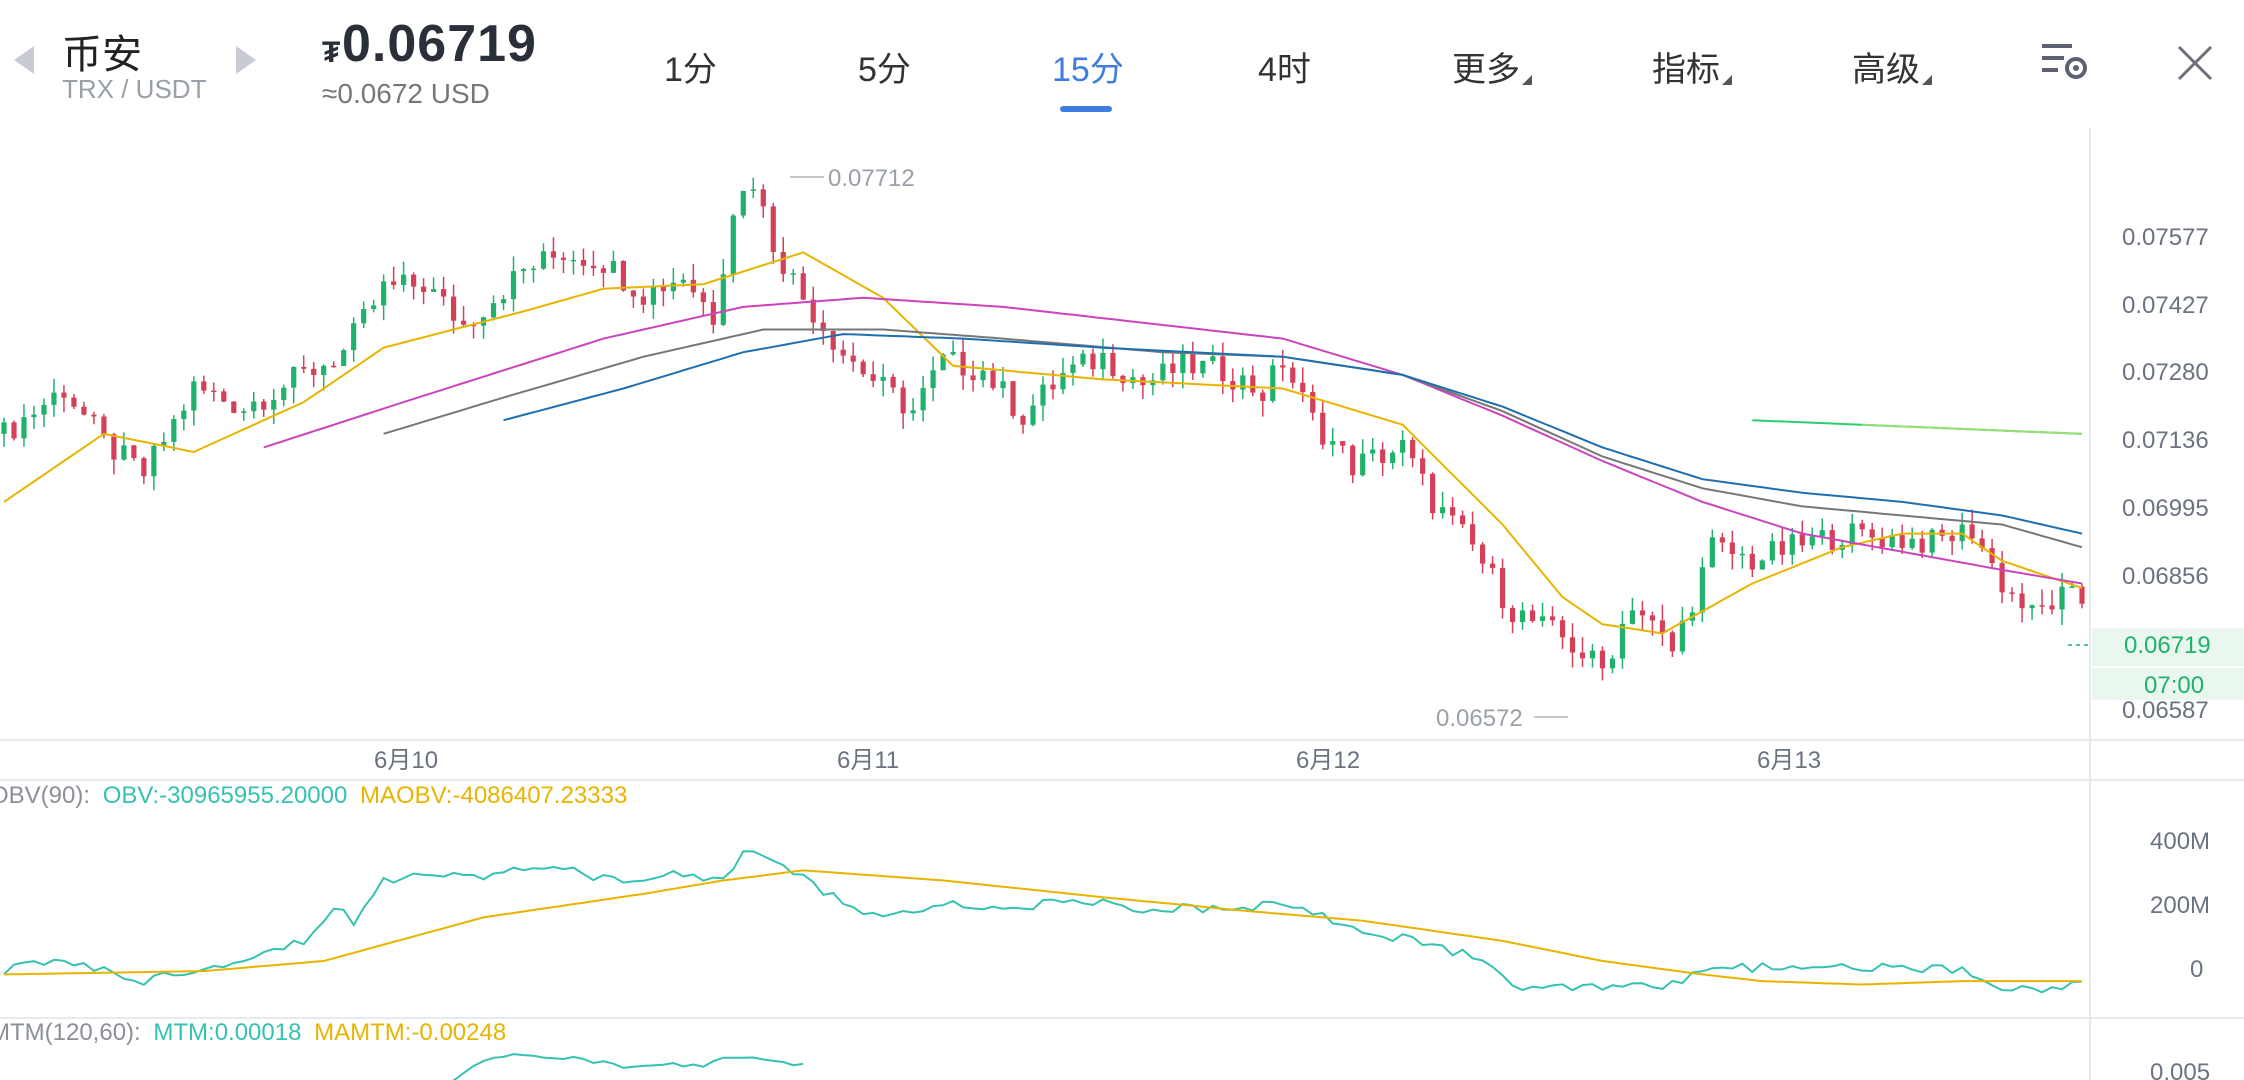 This screenshot has width=2244, height=1080. I want to click on dropdown-caret-icon, so click(1927, 80).